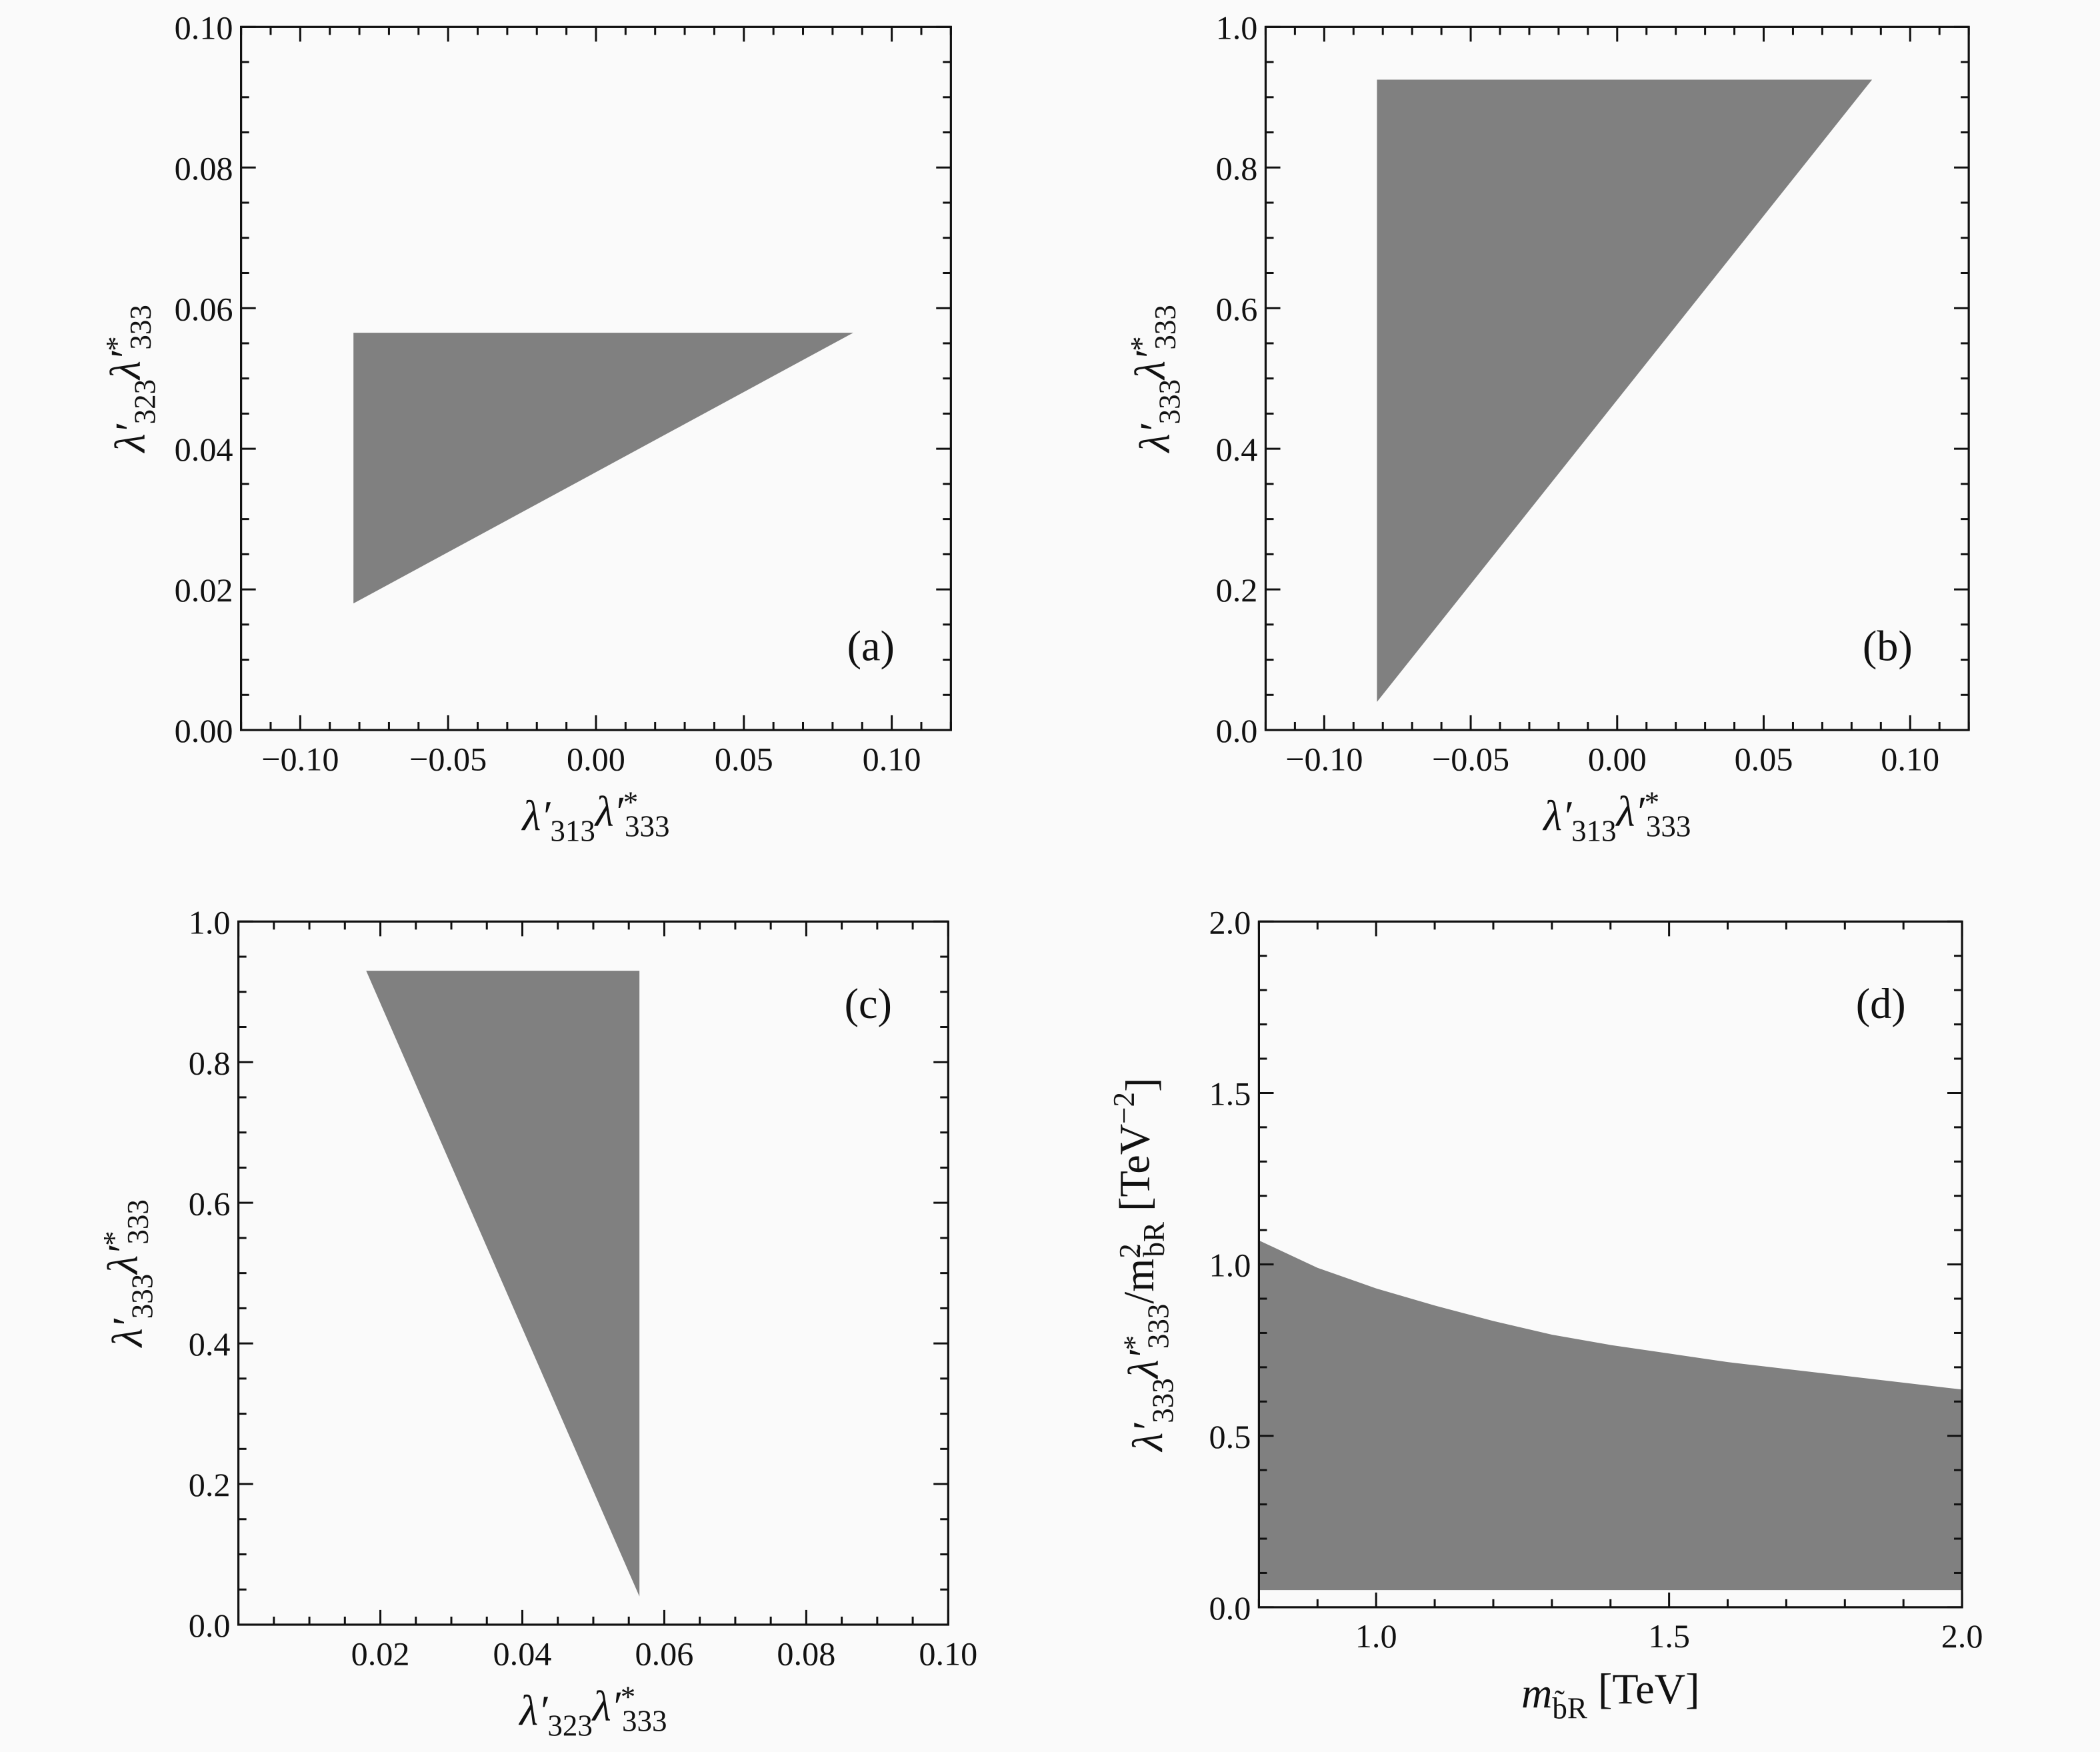 The image size is (2100, 1752). What do you see at coordinates (1130, 1251) in the screenshot?
I see `label-superscript: 2` at bounding box center [1130, 1251].